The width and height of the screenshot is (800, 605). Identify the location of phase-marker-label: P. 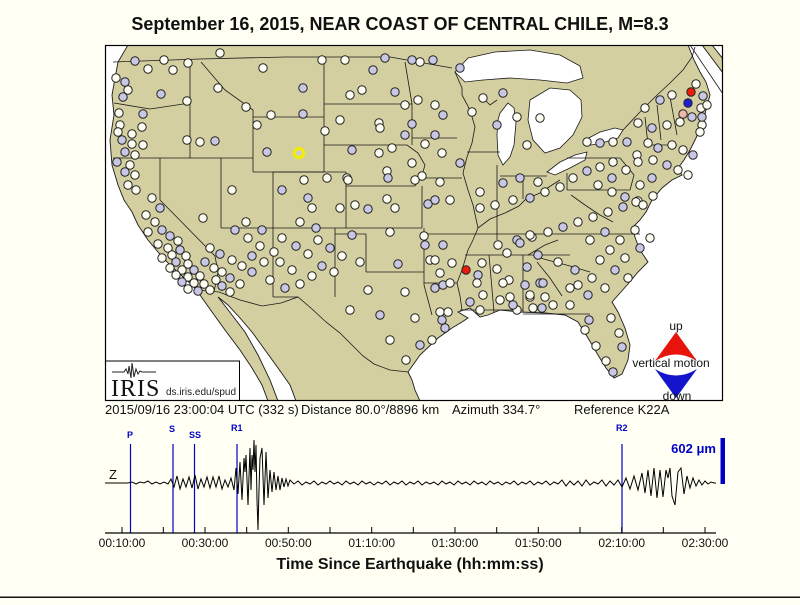
(130, 435).